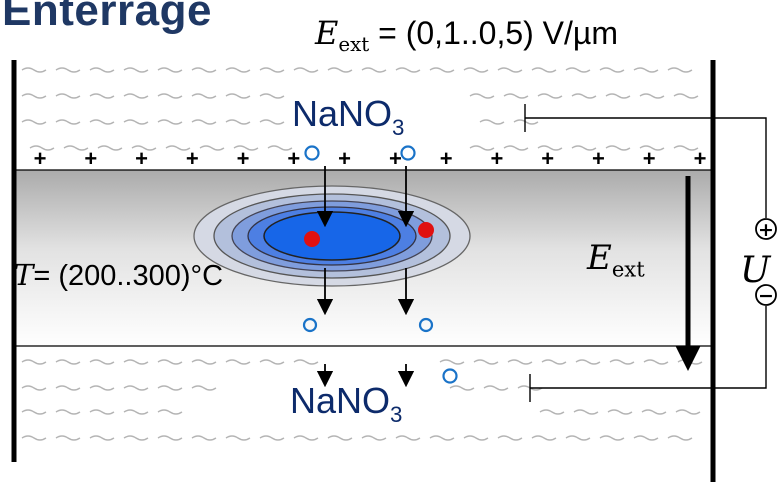 The width and height of the screenshot is (779, 486). I want to click on top-wire, so click(646, 167).